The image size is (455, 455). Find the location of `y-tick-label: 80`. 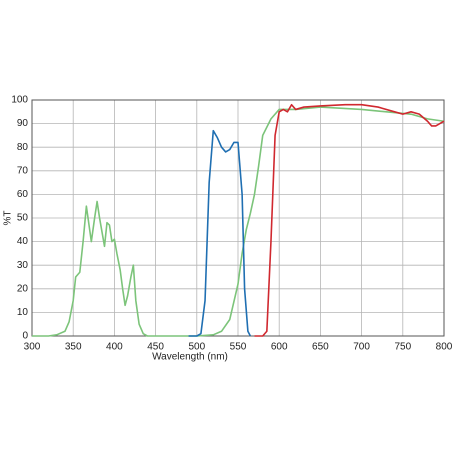

y-tick-label: 80 is located at coordinates (23, 147).